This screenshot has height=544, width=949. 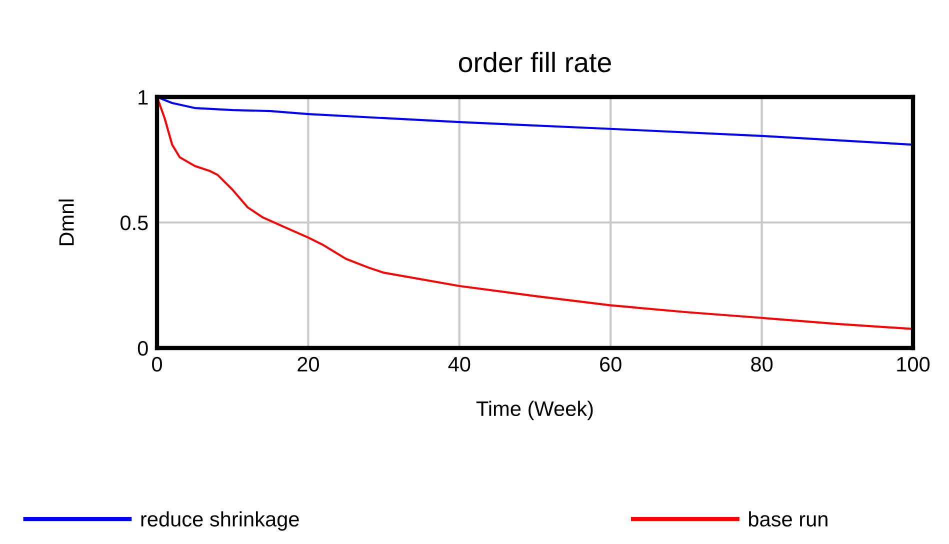 I want to click on x-tick-label: 40, so click(x=459, y=364).